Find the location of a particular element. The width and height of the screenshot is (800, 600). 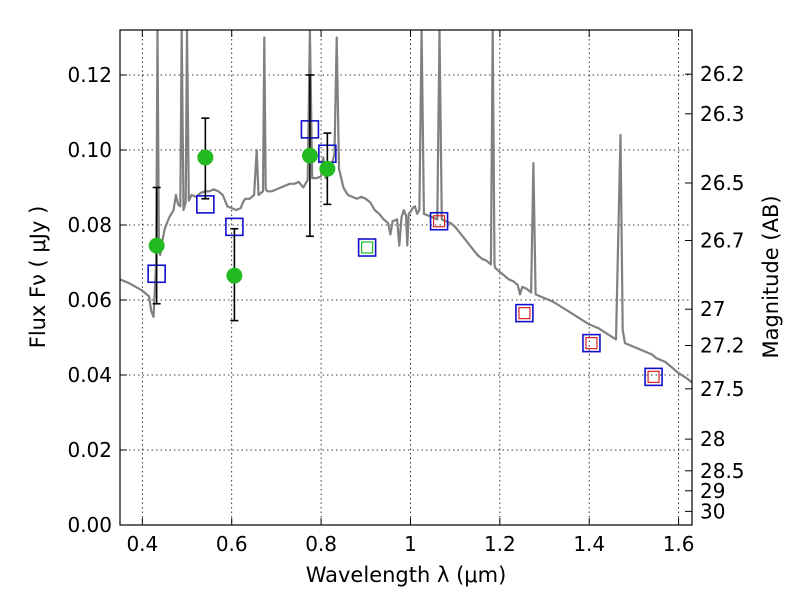

x-tick-label: 0.8 is located at coordinates (321, 544).